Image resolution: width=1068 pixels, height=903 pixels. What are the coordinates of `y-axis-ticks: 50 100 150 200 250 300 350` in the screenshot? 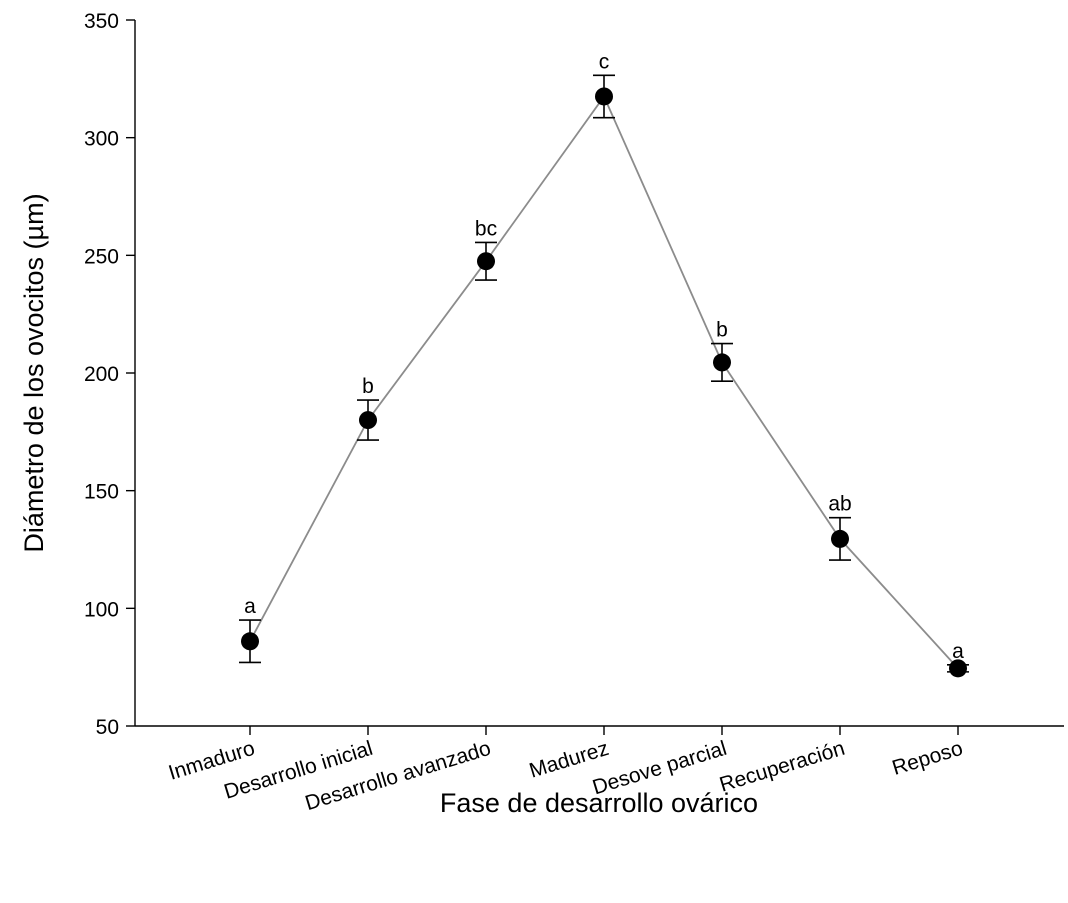 It's located at (109, 374).